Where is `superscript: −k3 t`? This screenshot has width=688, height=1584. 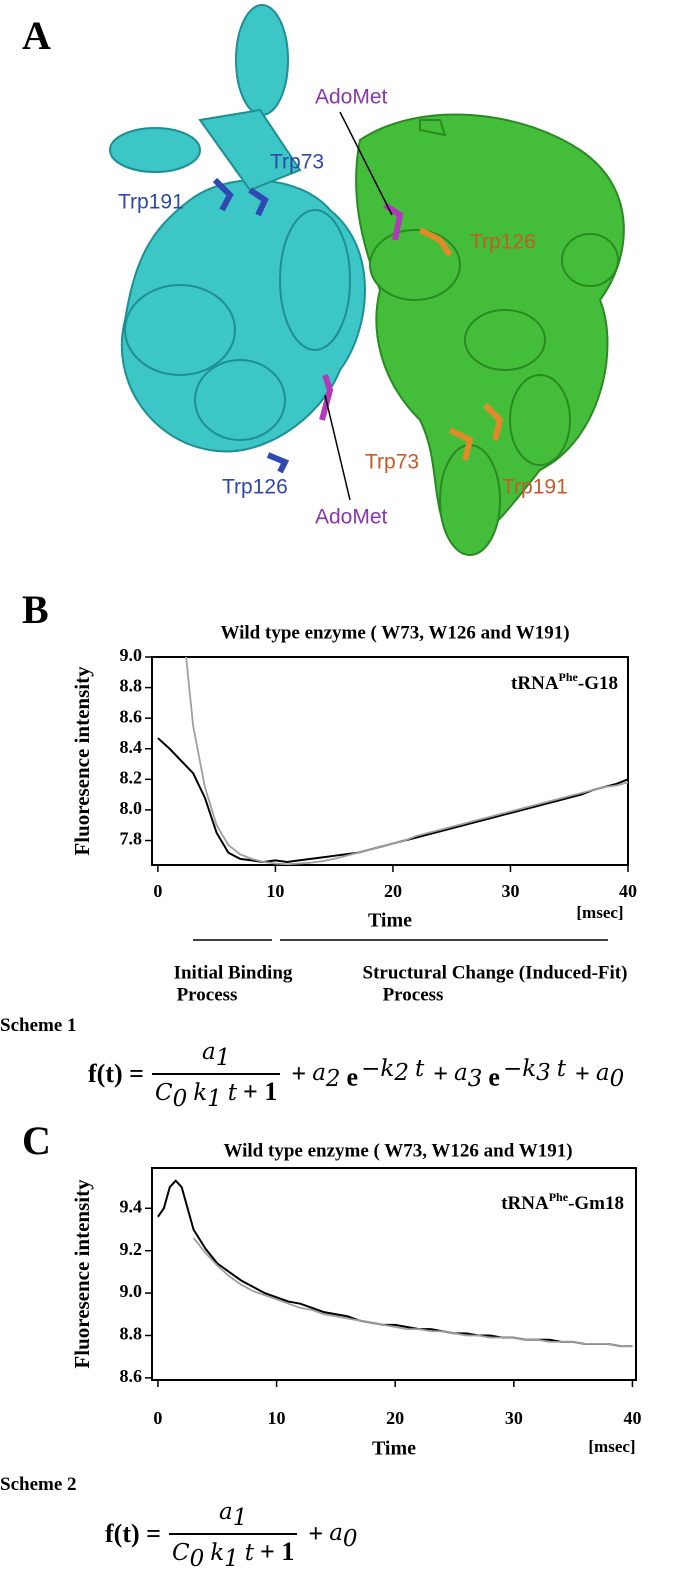 superscript: −k3 t is located at coordinates (534, 1071).